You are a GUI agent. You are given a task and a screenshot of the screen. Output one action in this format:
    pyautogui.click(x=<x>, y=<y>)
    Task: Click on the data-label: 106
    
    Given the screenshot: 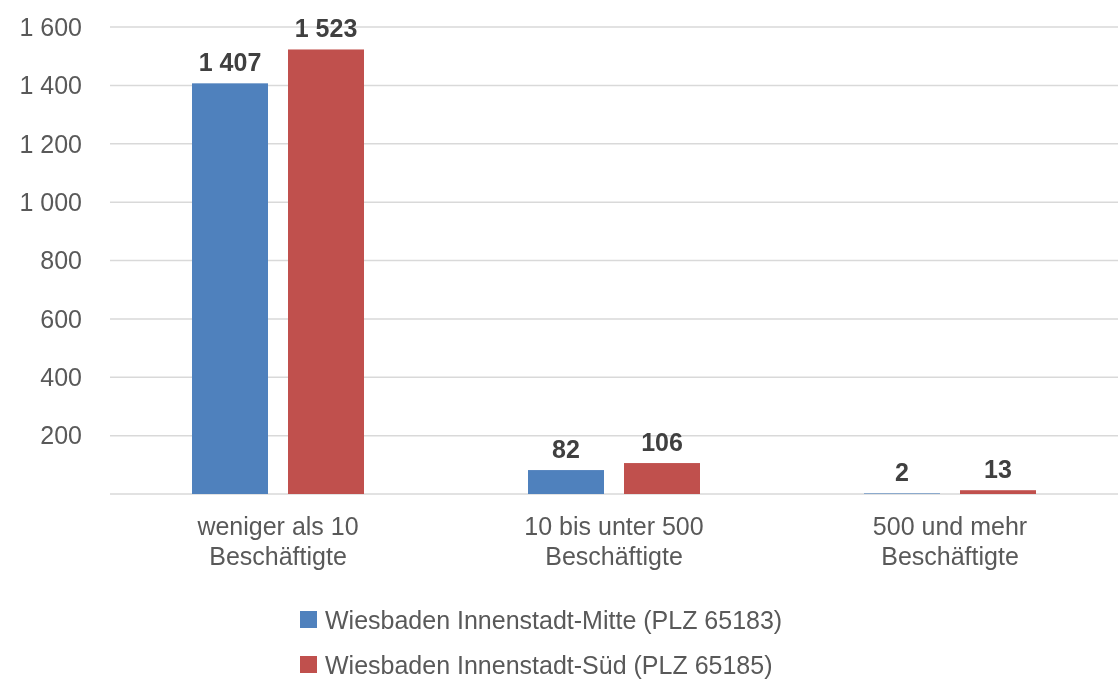 What is the action you would take?
    pyautogui.click(x=662, y=442)
    